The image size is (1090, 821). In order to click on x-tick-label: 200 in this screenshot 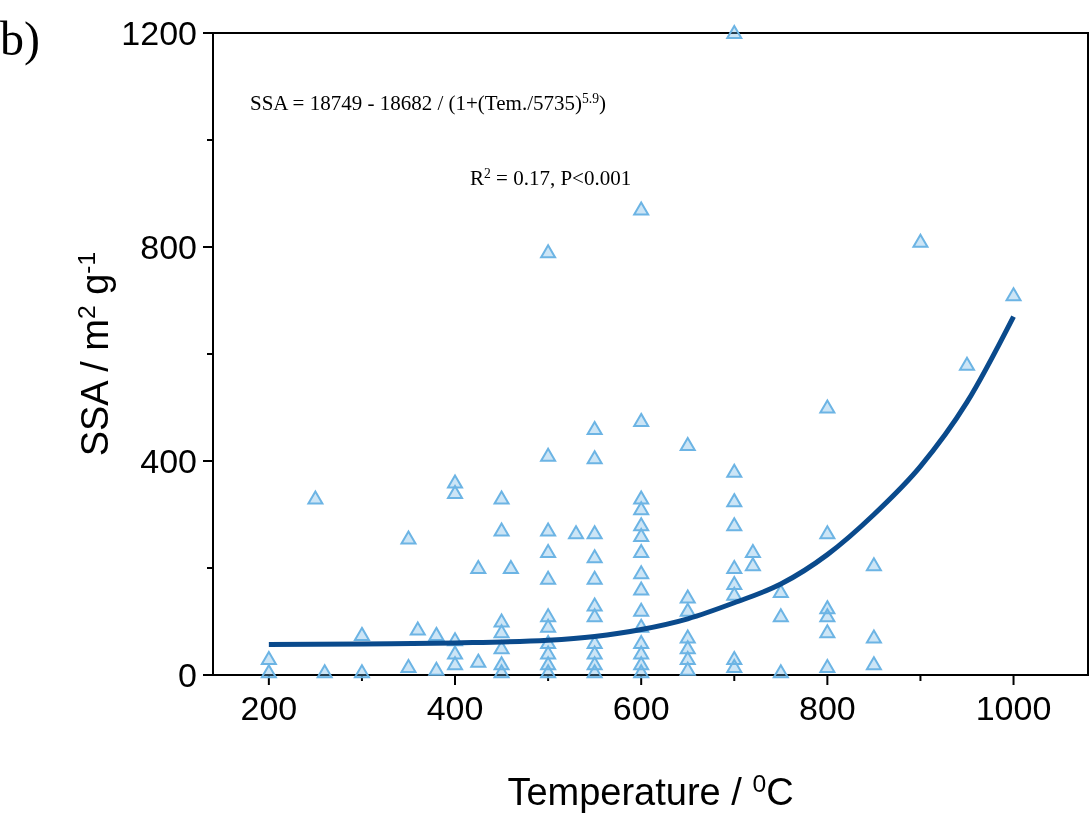, I will do `click(269, 708)`.